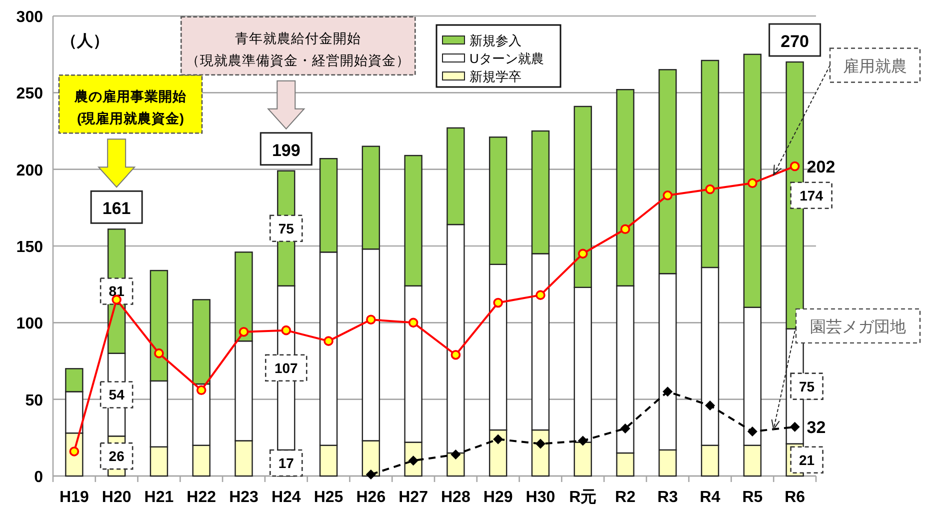  Describe the element at coordinates (39, 477) in the screenshot. I see `y-tick-label: 0` at that location.